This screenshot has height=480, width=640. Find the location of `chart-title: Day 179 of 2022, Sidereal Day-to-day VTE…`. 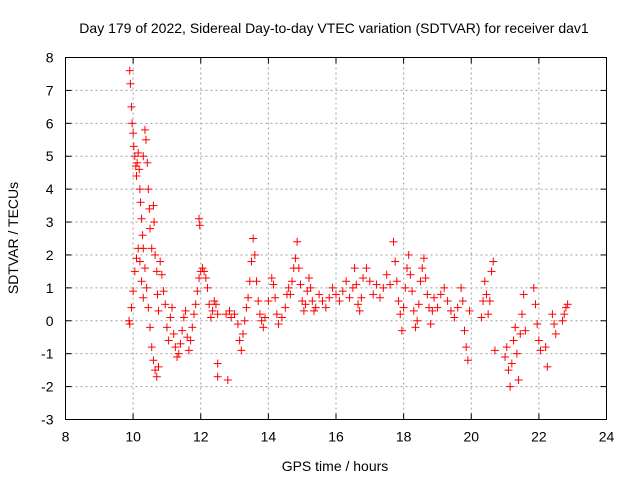

chart-title: Day 179 of 2022, Sidereal Day-to-day VTE… is located at coordinates (334, 28).